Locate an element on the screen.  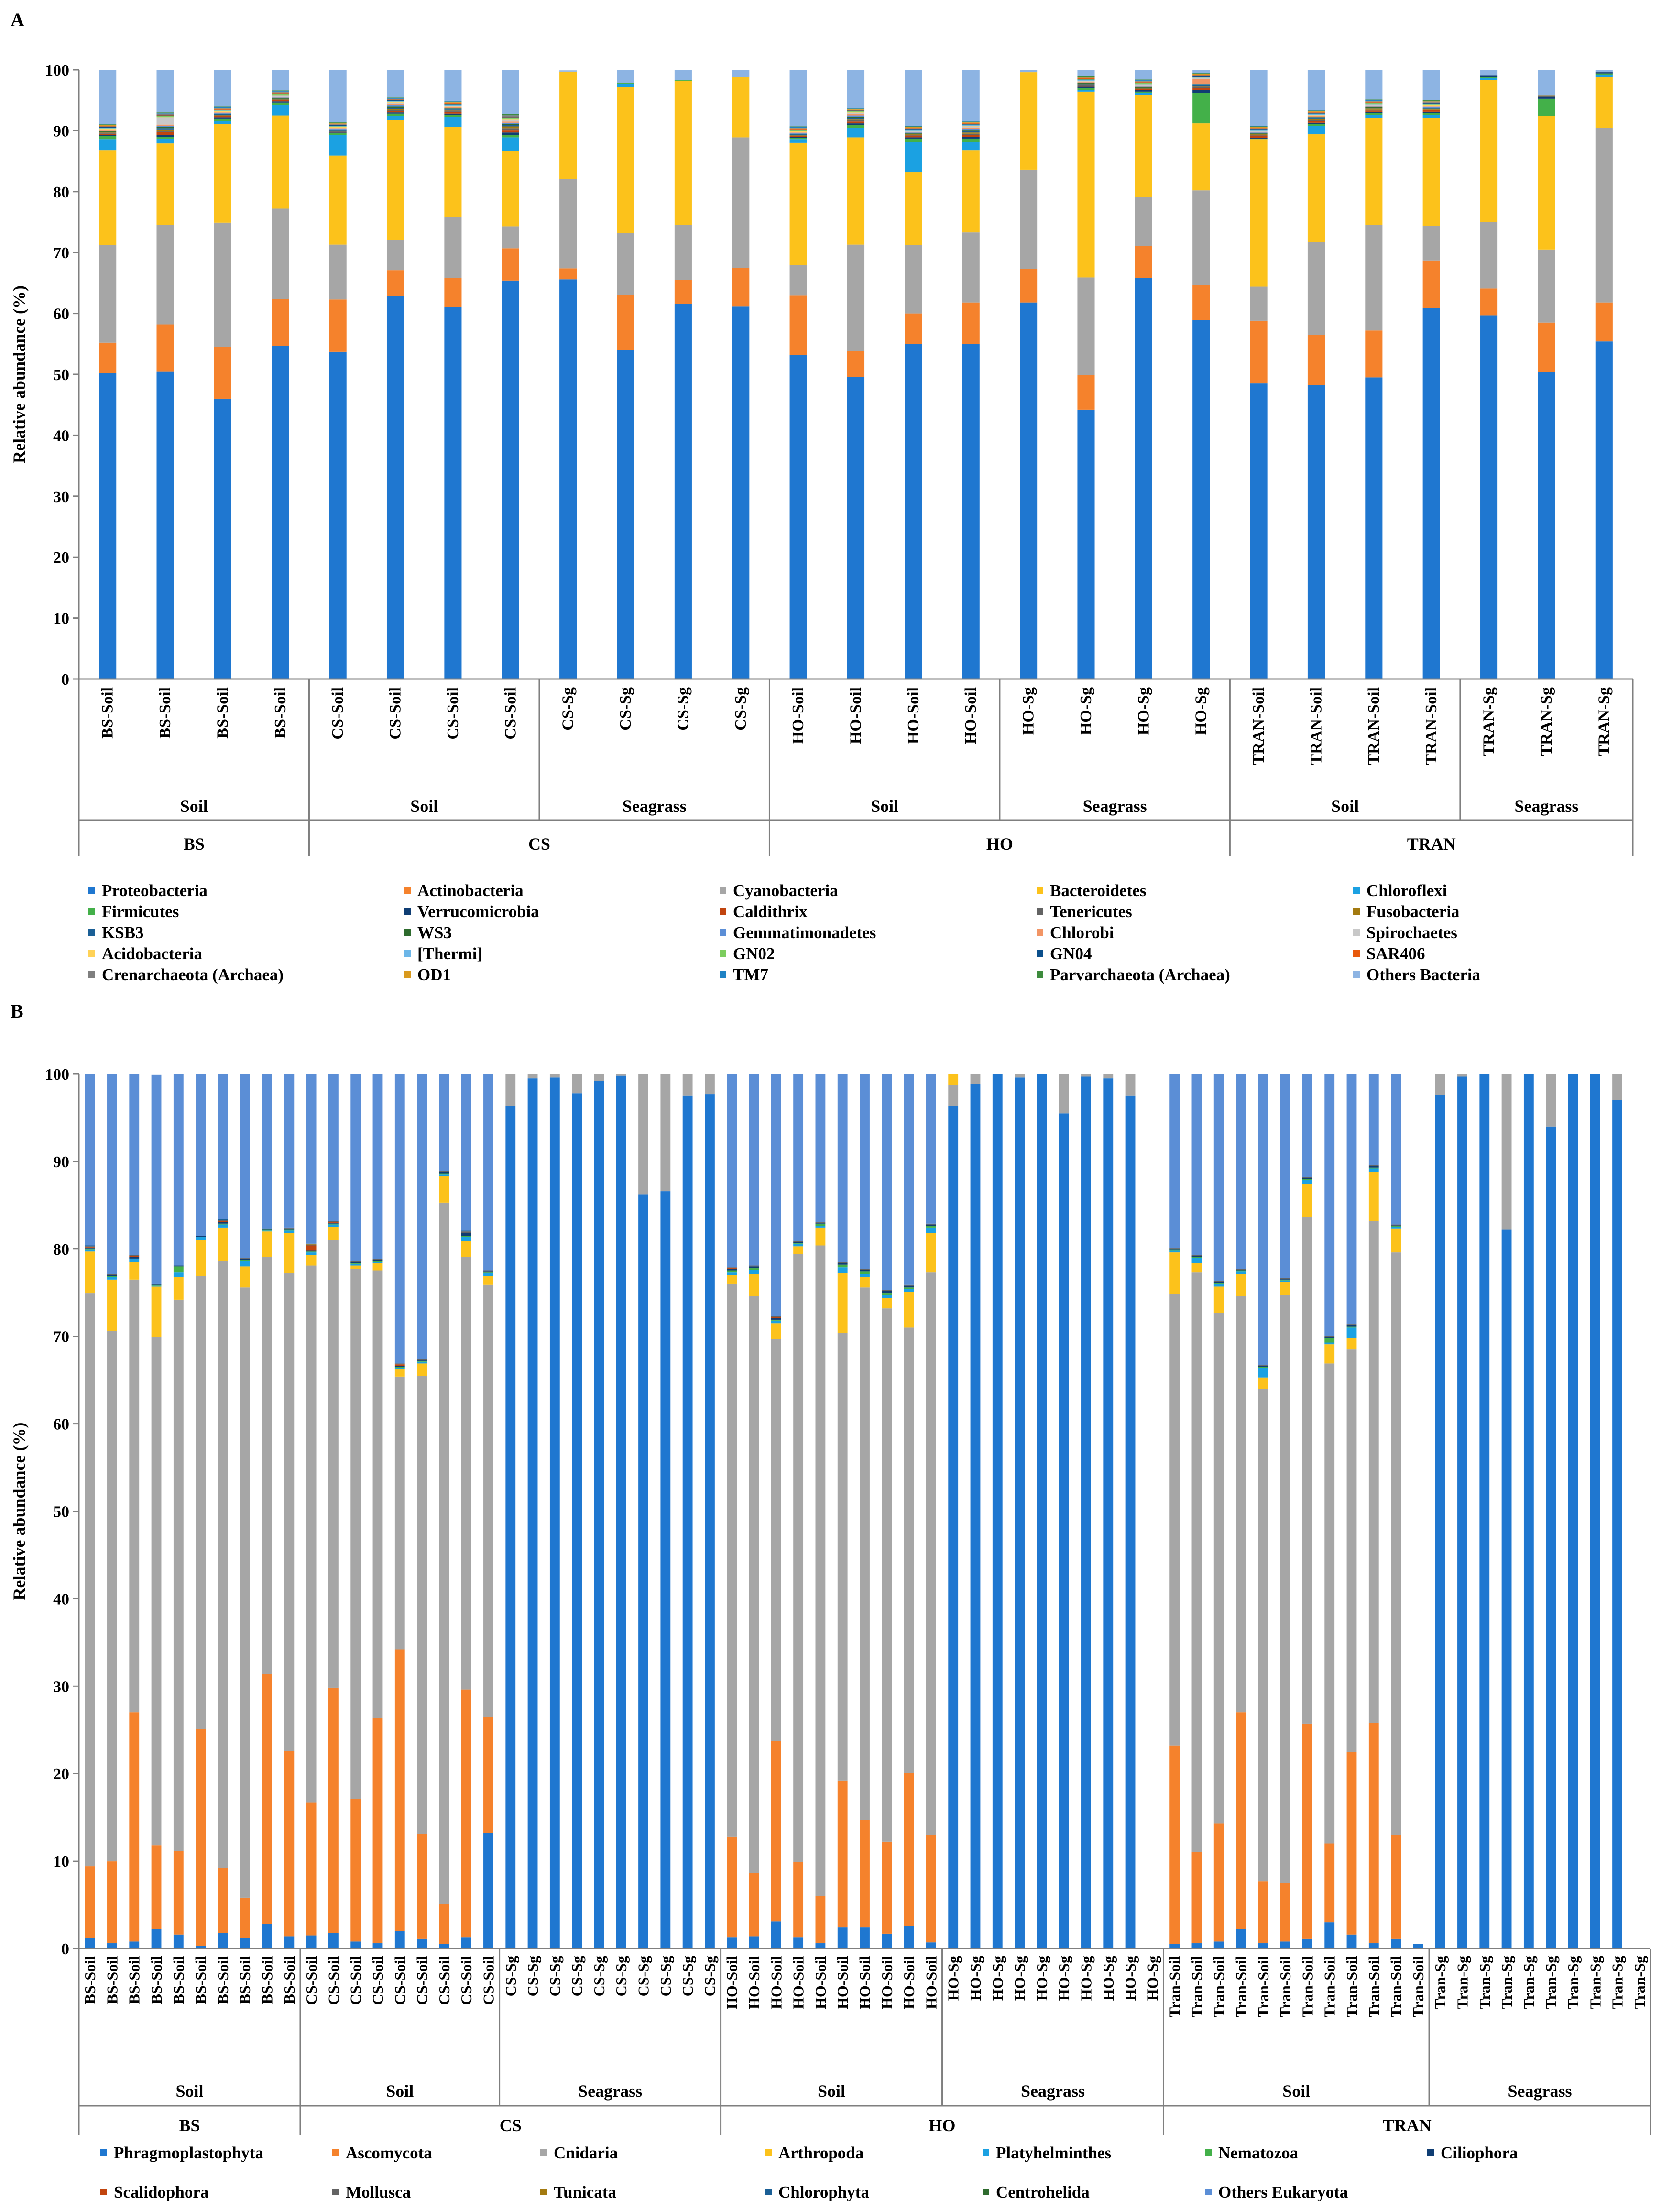
y-tick-label: 0 is located at coordinates (65, 1949).